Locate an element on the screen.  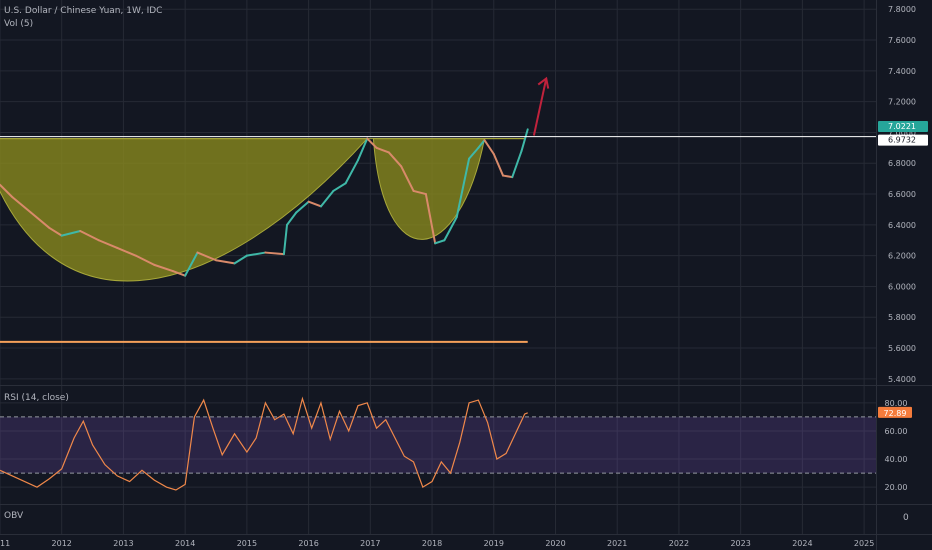
rsi-series is located at coordinates (264, 443).